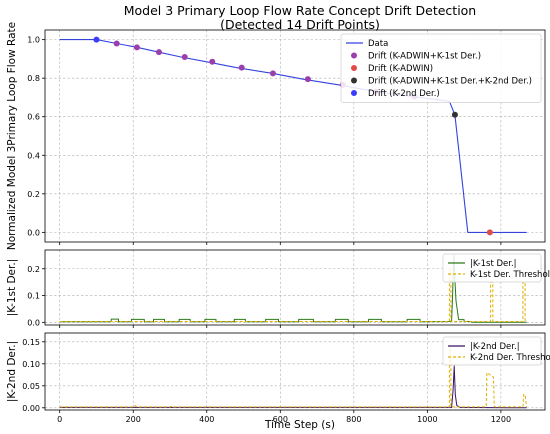 Image resolution: width=550 pixels, height=434 pixels. Describe the element at coordinates (12, 136) in the screenshot. I see `y-axis-label: Normalized Model 3Primary Loop Flow Rate` at that location.